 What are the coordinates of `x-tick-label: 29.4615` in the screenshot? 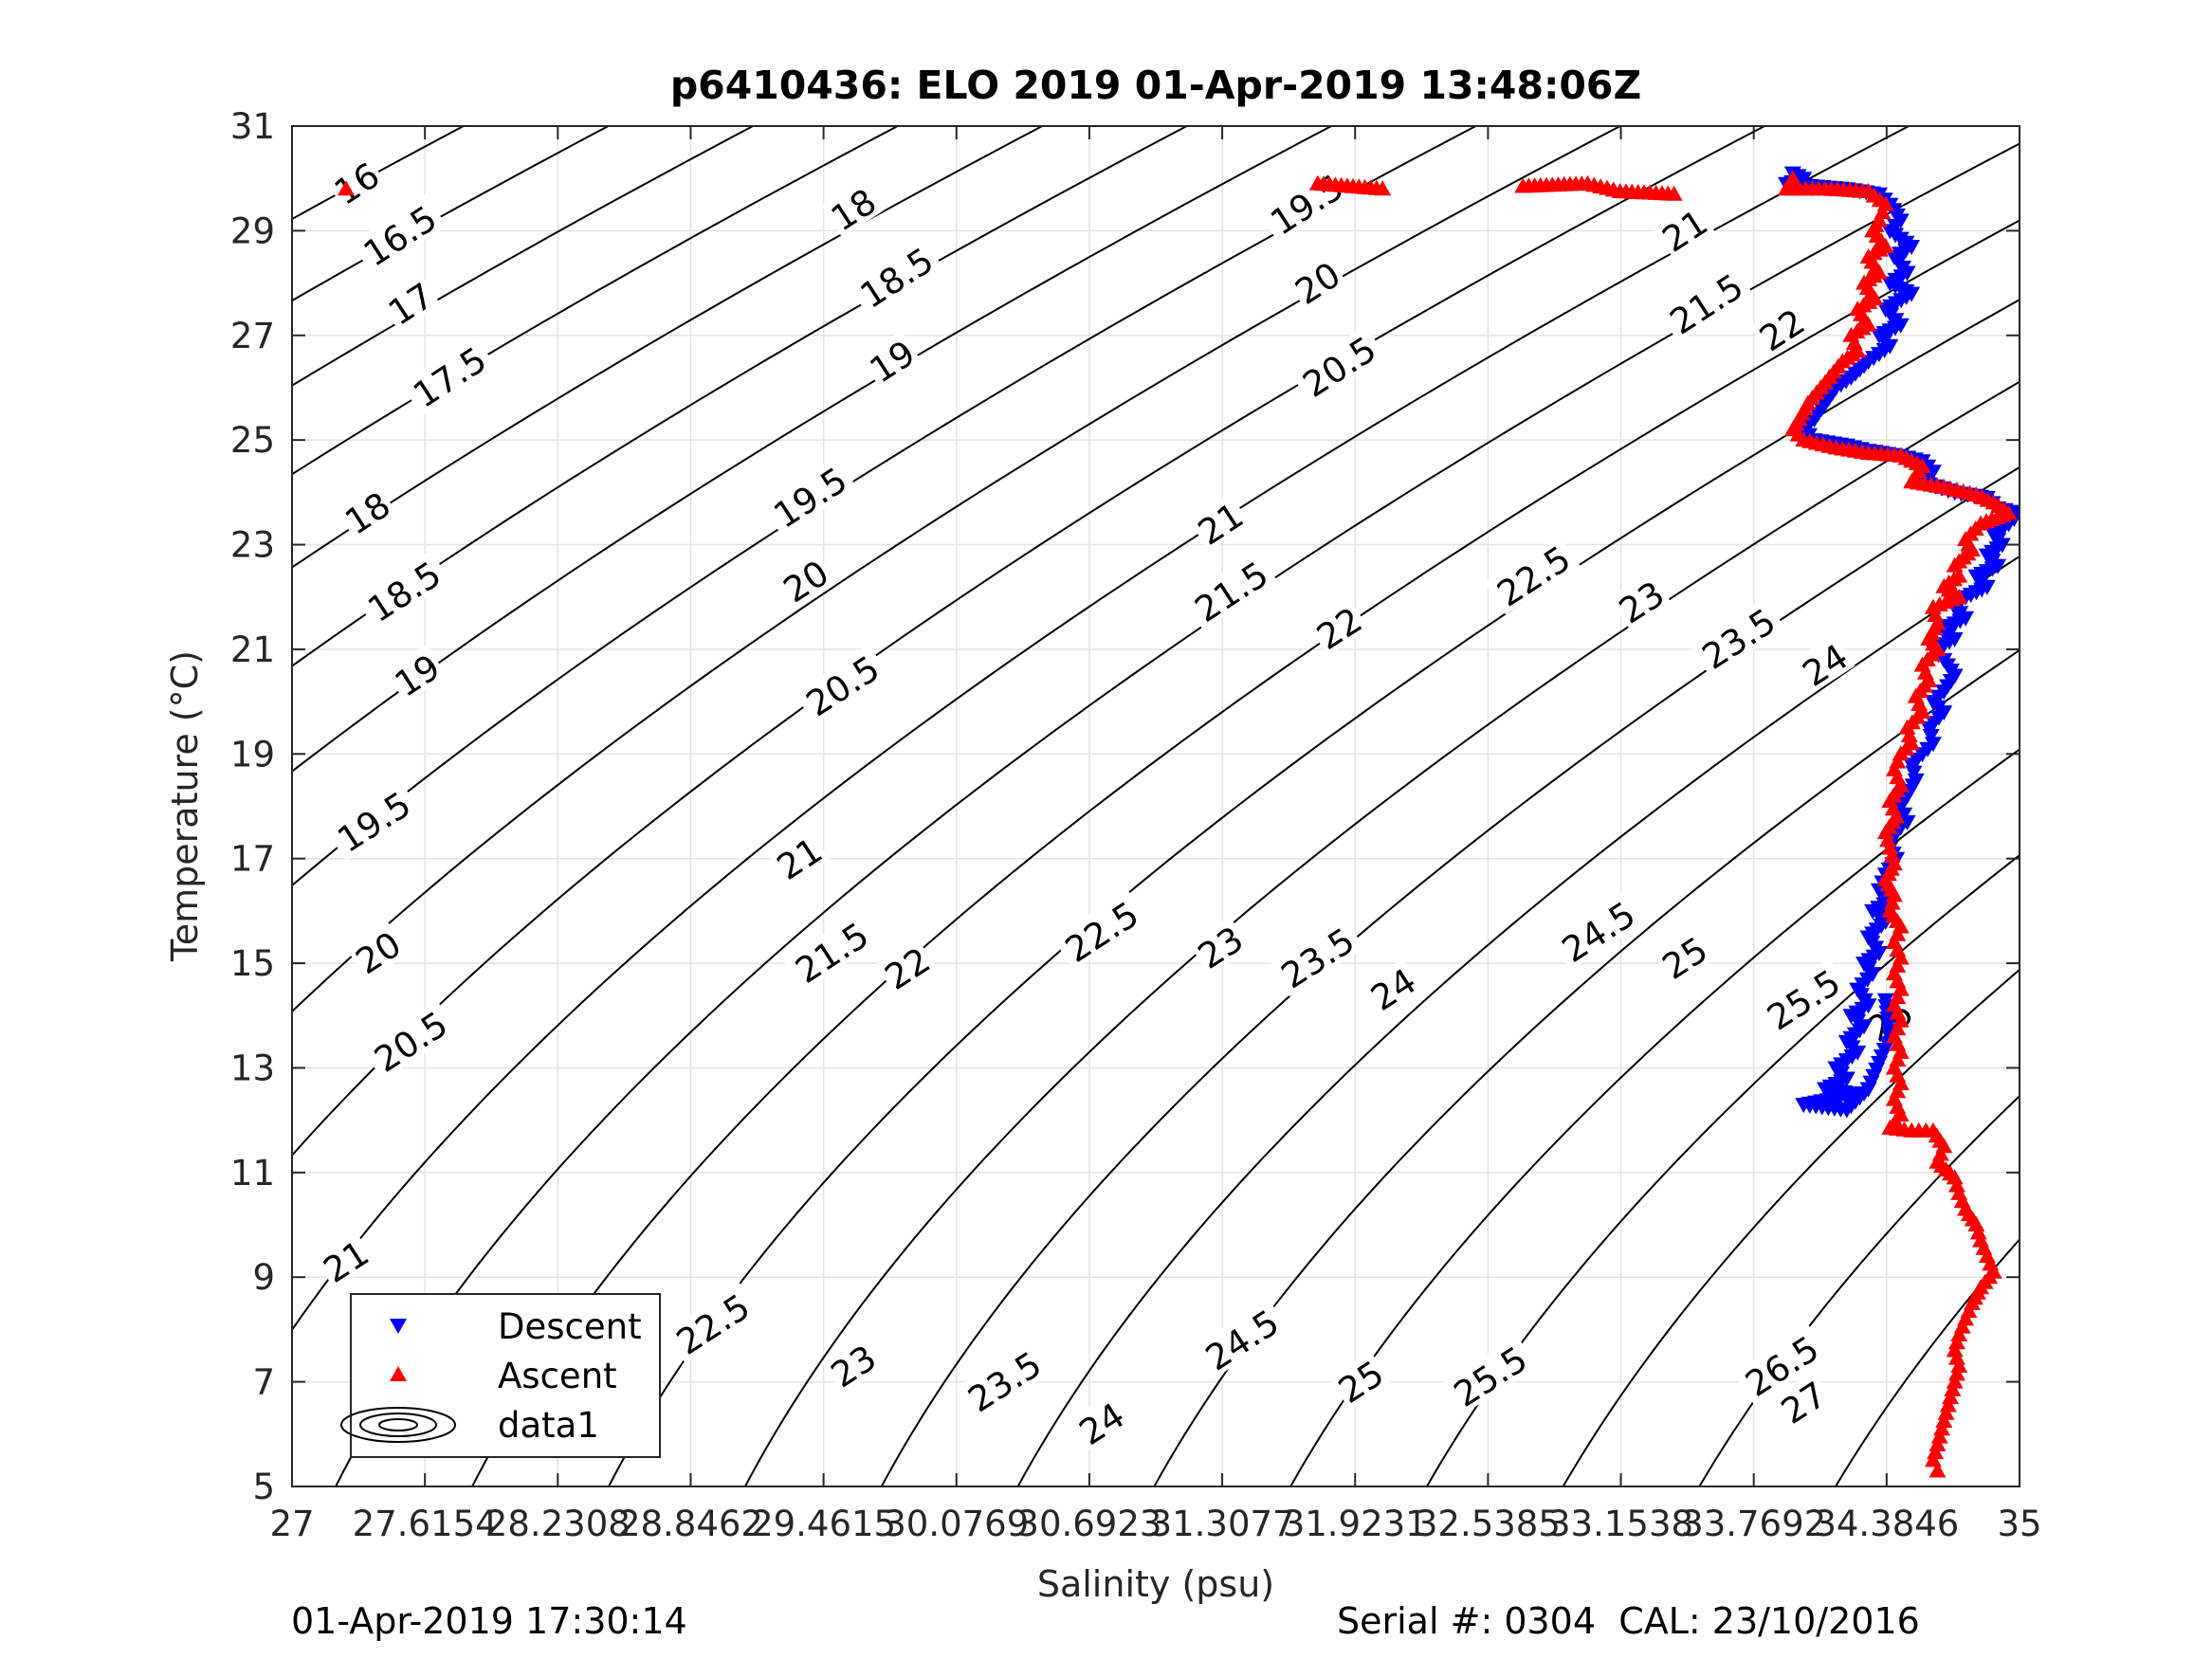 It's located at (823, 1524).